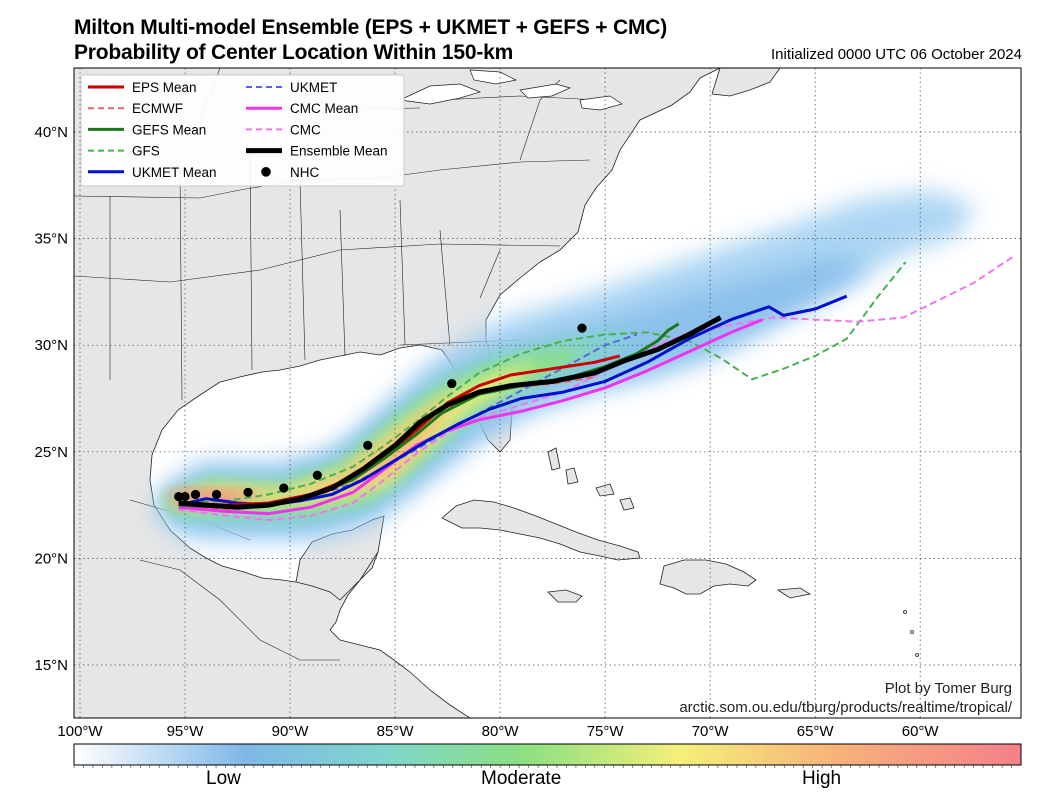 Image resolution: width=1064 pixels, height=800 pixels. Describe the element at coordinates (565, 596) in the screenshot. I see `jamaica-land` at that location.